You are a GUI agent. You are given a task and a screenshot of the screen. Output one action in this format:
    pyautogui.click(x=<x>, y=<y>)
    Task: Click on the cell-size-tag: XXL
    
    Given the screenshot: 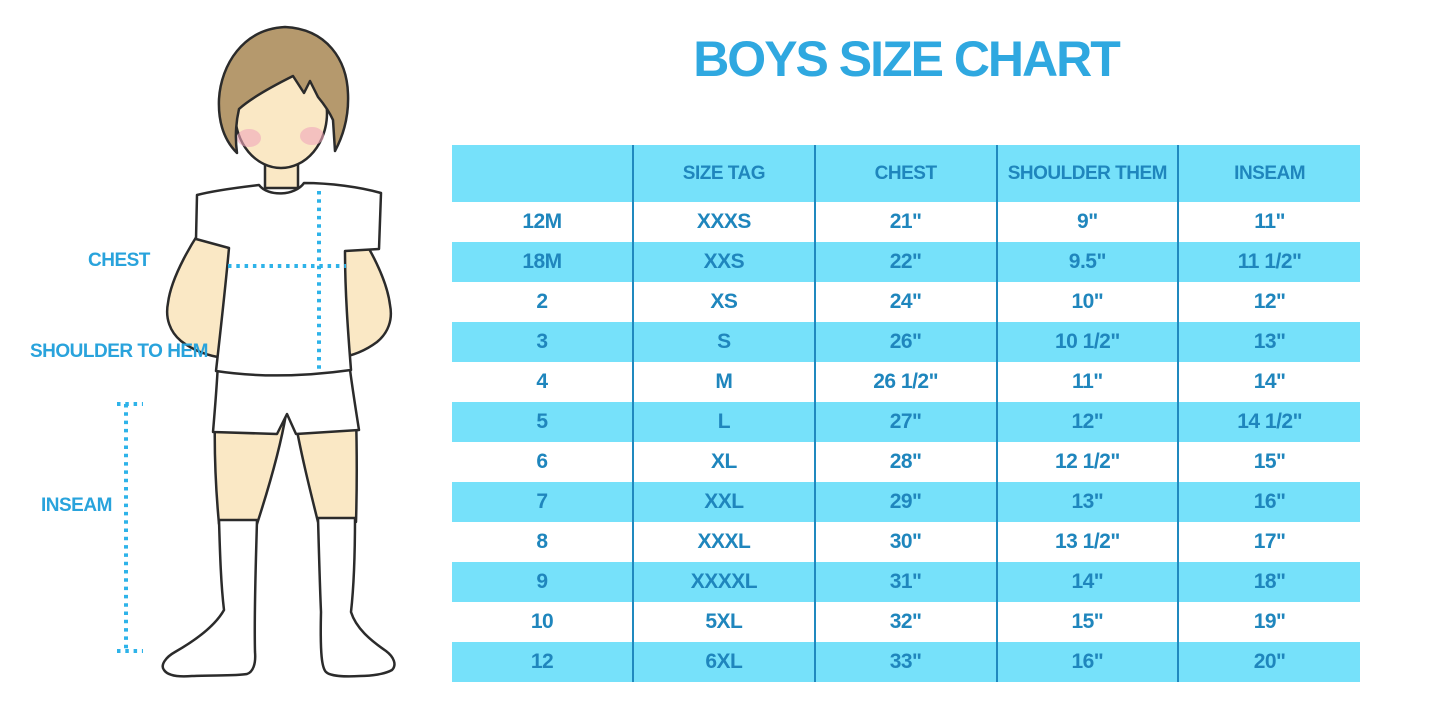 What is the action you would take?
    pyautogui.click(x=724, y=502)
    